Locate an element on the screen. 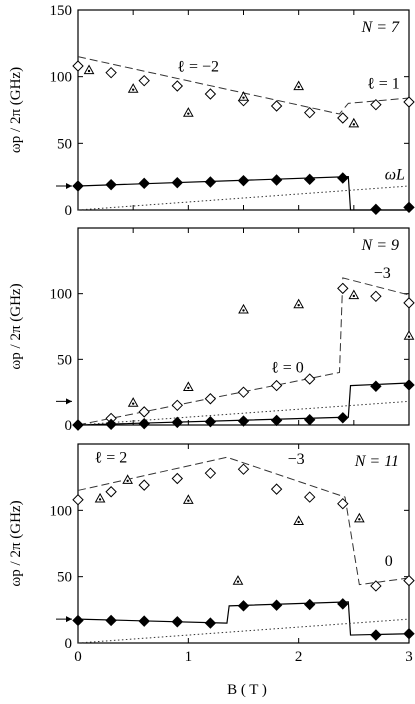  annotation-2: ℓ = −2 is located at coordinates (198, 66).